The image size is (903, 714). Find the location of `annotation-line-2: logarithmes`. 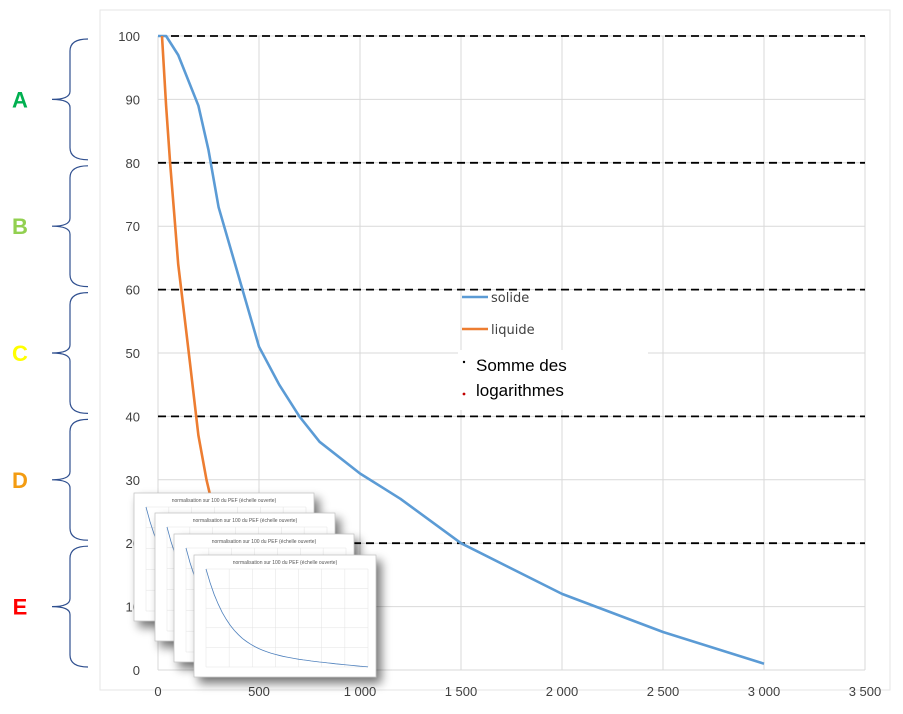

annotation-line-2: logarithmes is located at coordinates (520, 390).